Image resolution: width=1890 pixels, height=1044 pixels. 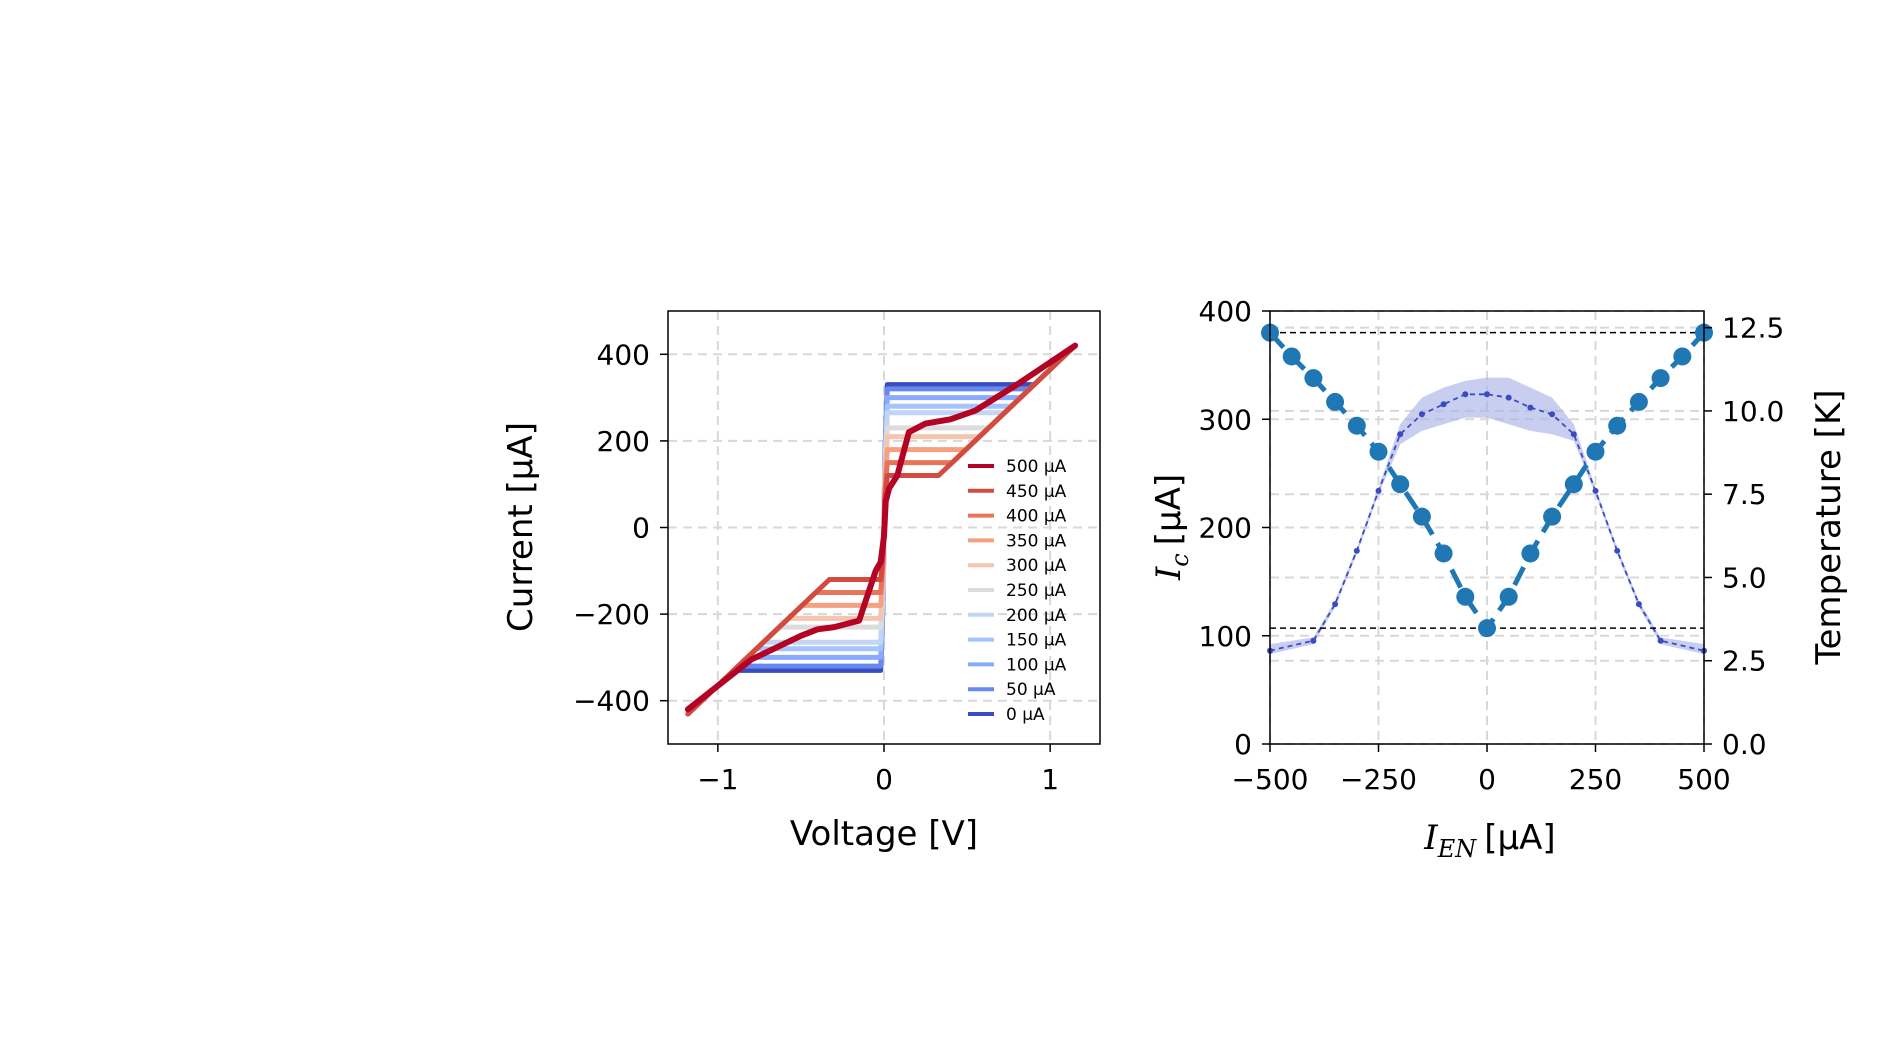 I want to click on right-x-tick-label: −250, so click(x=1378, y=779).